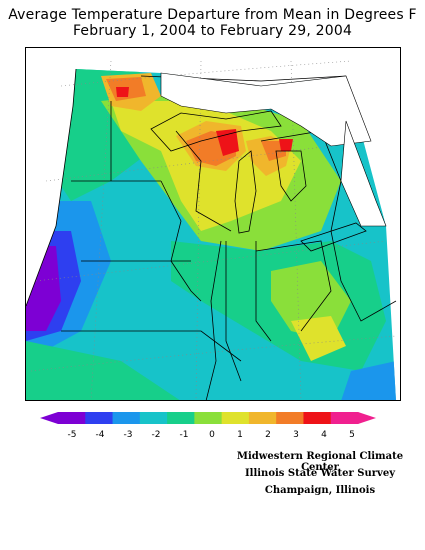 This screenshot has width=425, height=550. What do you see at coordinates (240, 435) in the screenshot?
I see `legend-tick-label: 1` at bounding box center [240, 435].